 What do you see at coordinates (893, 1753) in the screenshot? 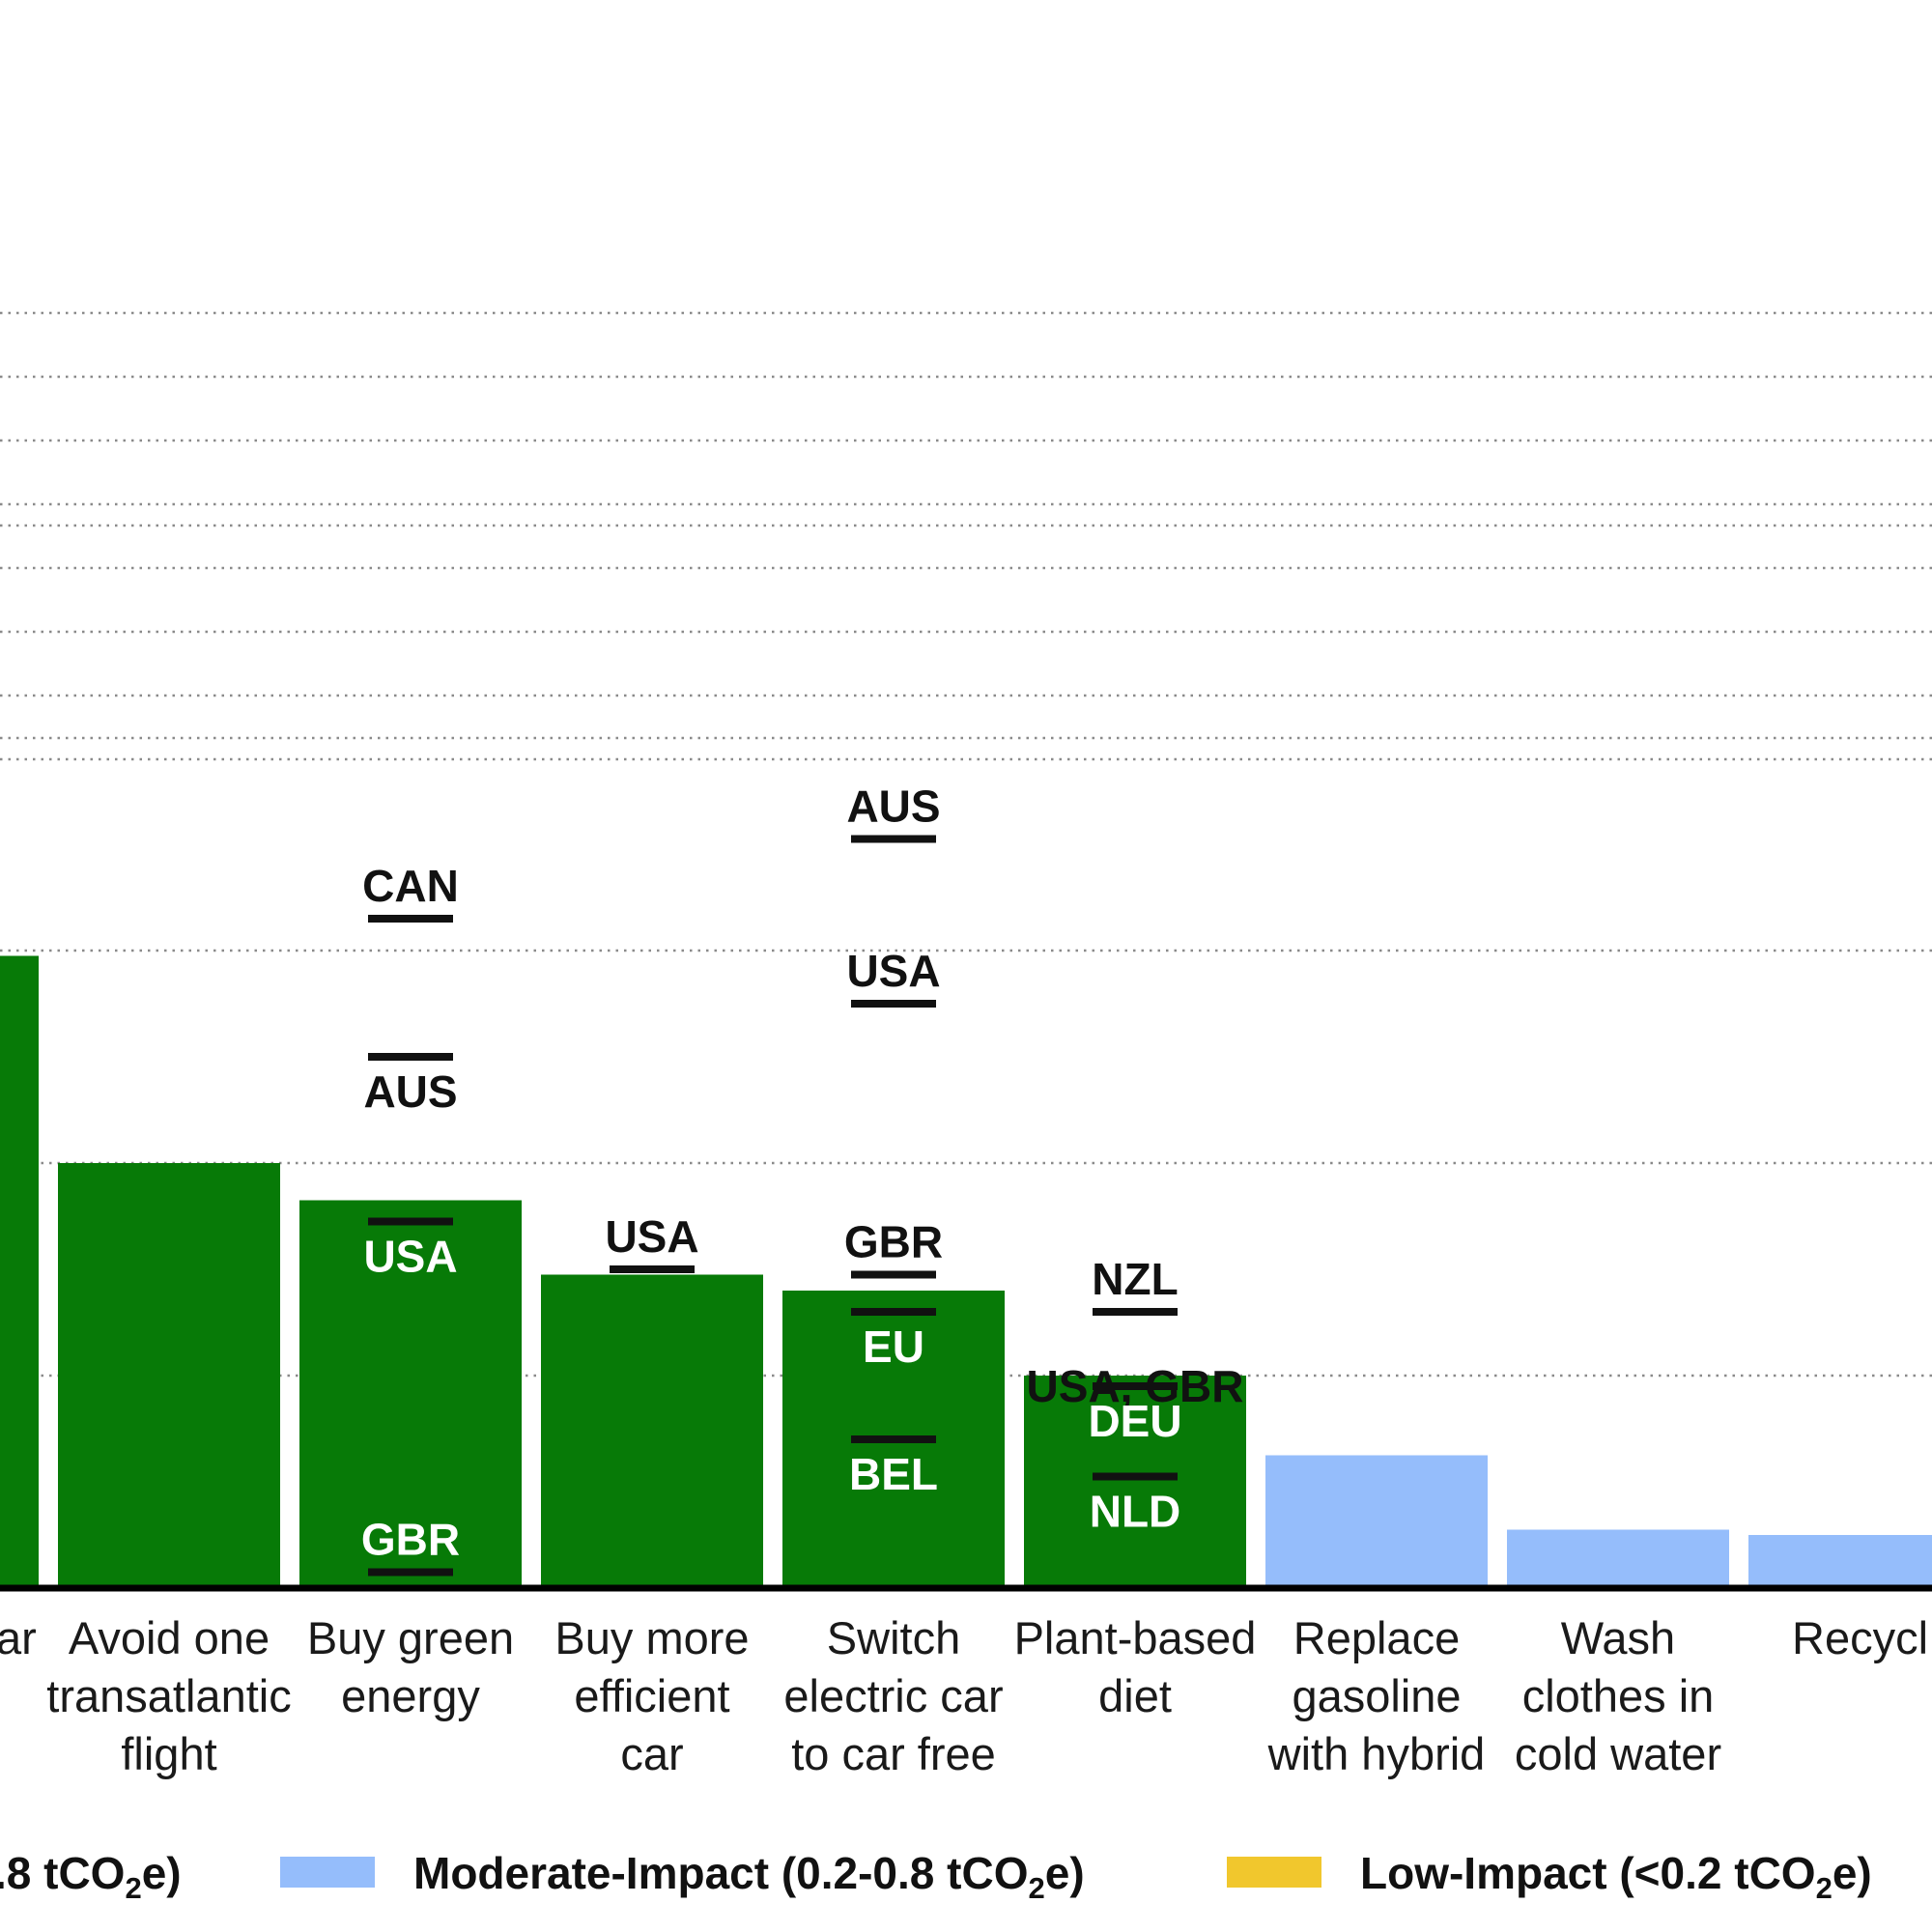
I see `category-label: to car free` at bounding box center [893, 1753].